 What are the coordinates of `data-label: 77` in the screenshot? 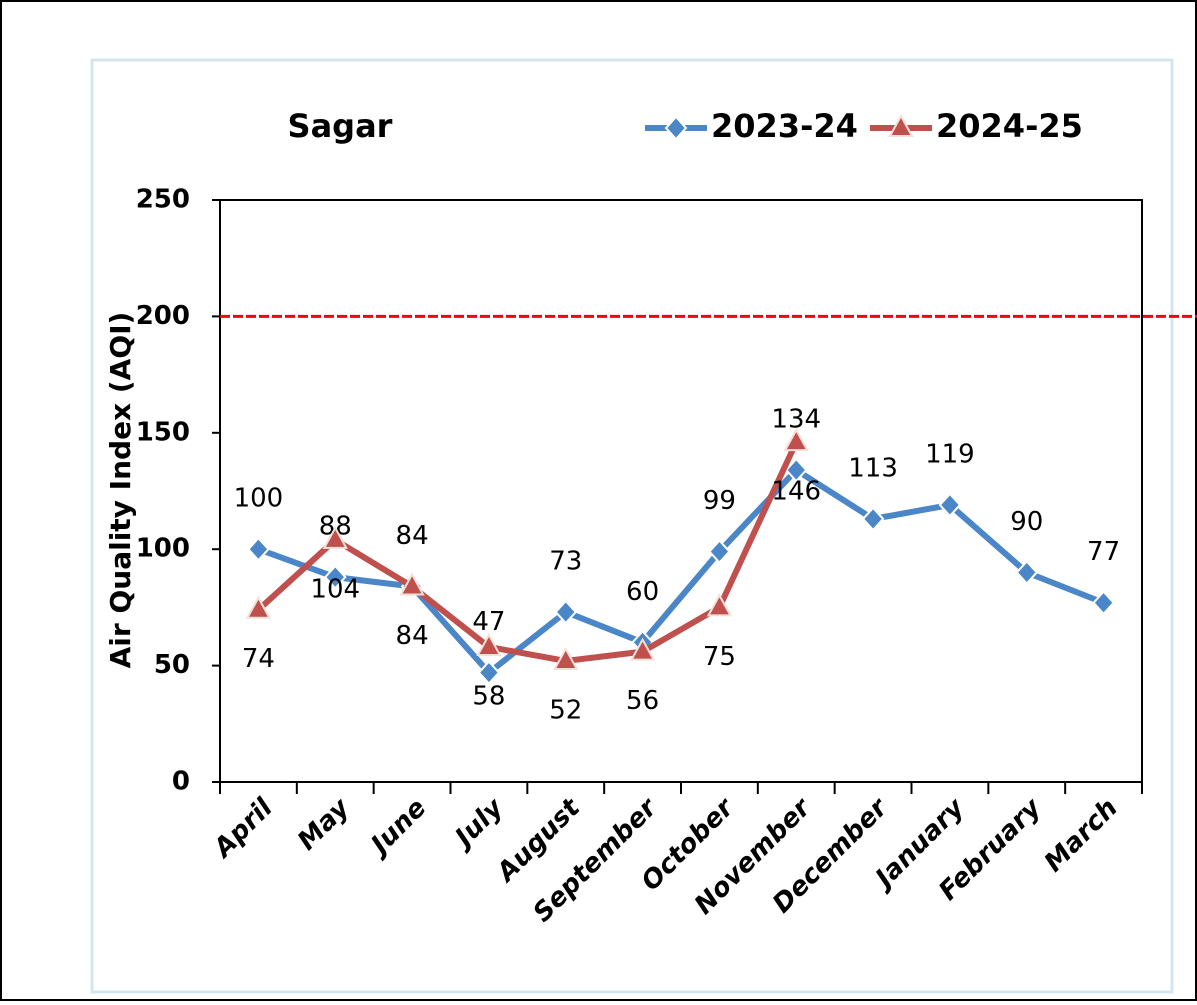 It's located at (1103, 552).